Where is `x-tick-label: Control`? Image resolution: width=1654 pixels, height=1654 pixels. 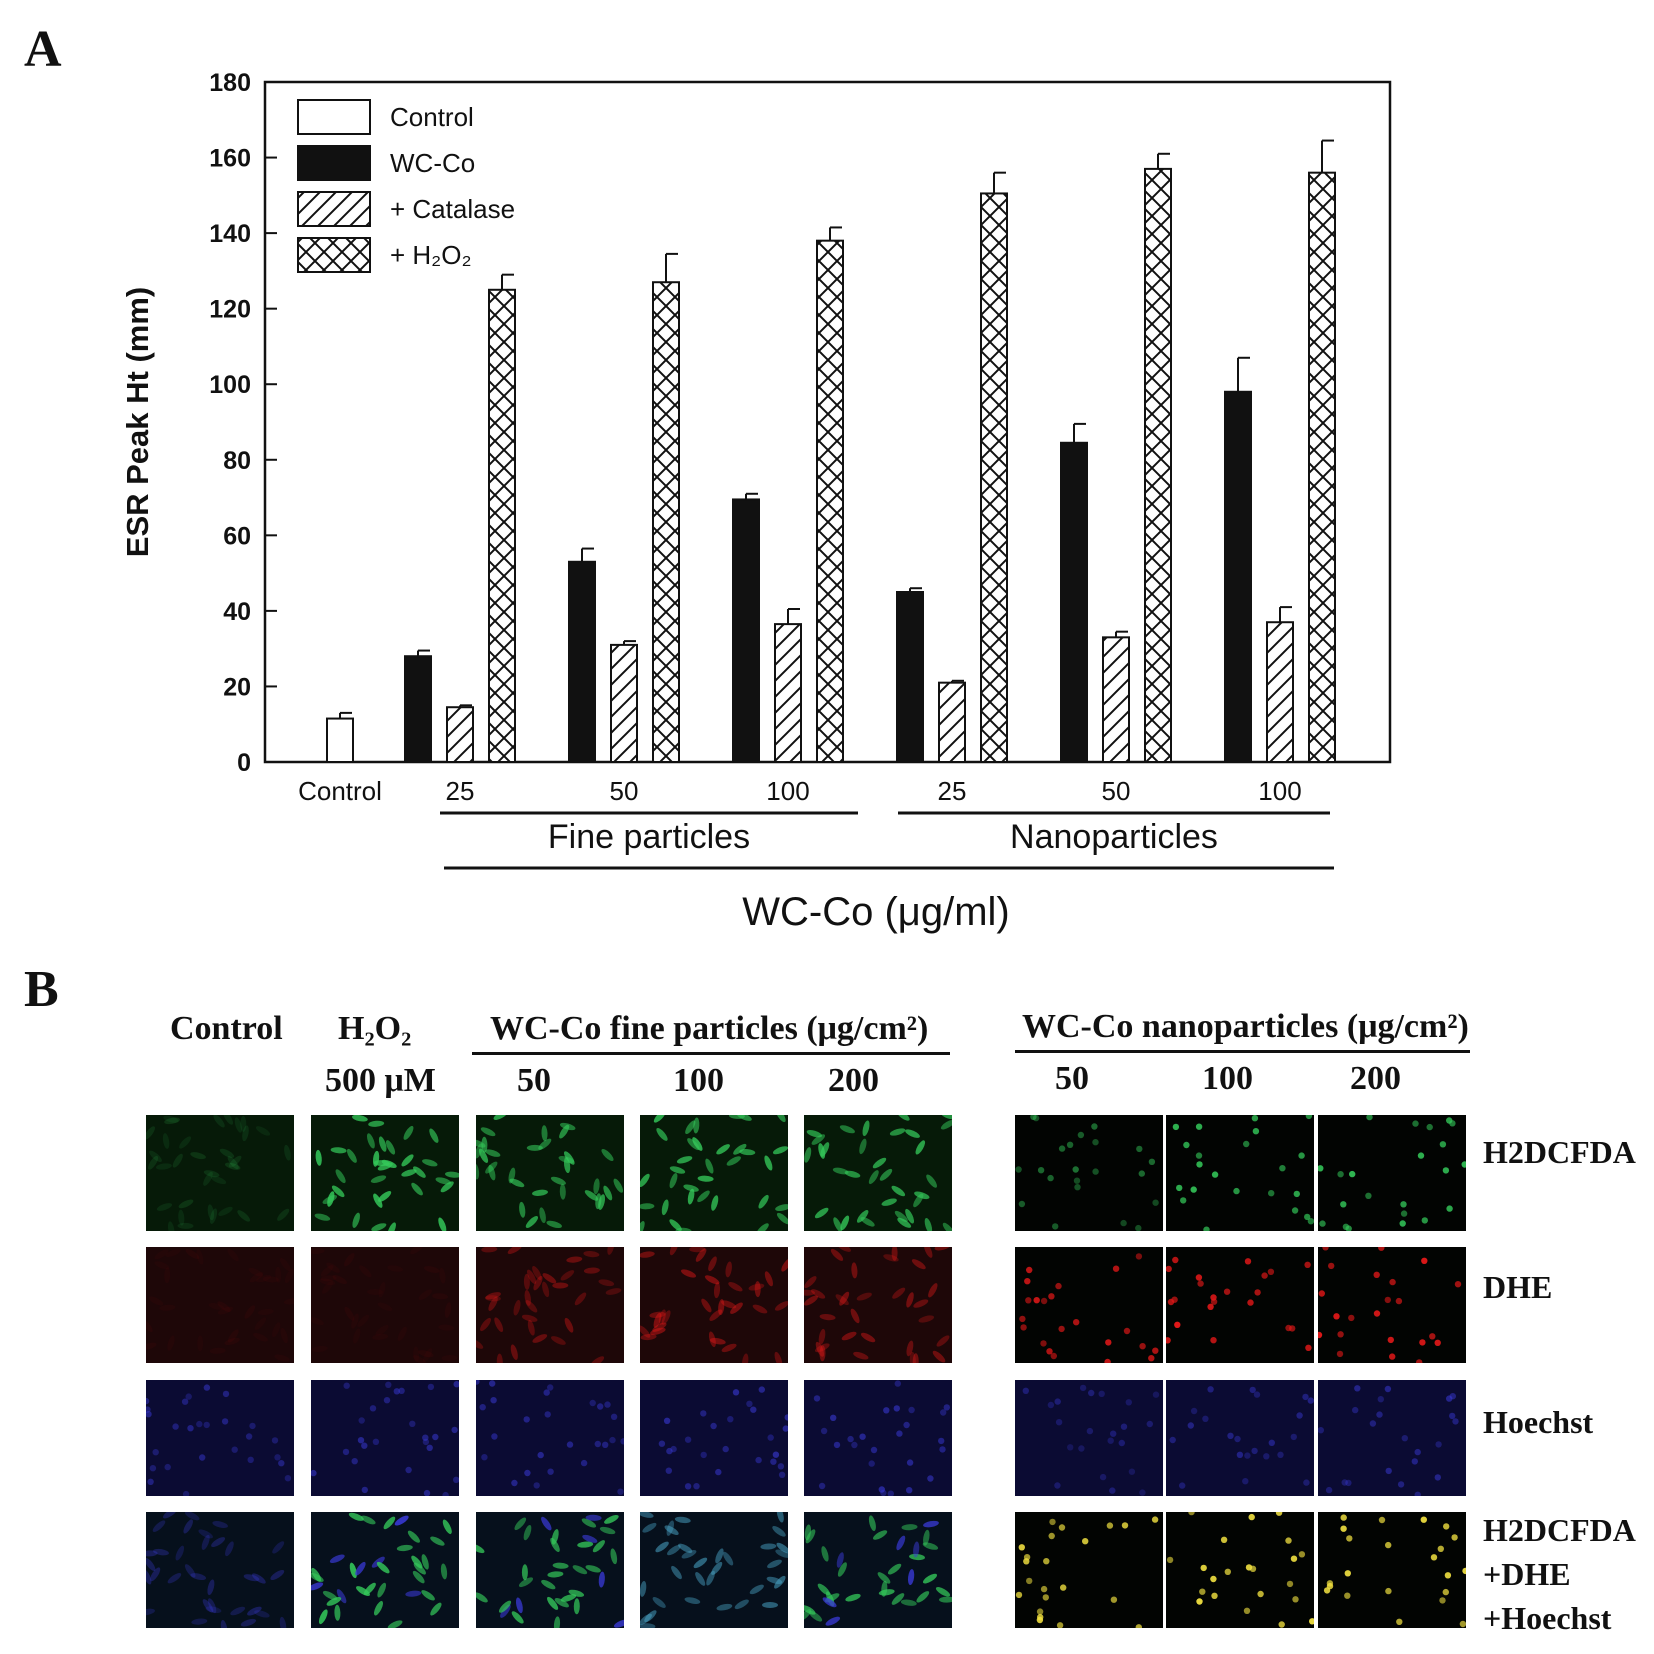
x-tick-label: Control is located at coordinates (340, 791).